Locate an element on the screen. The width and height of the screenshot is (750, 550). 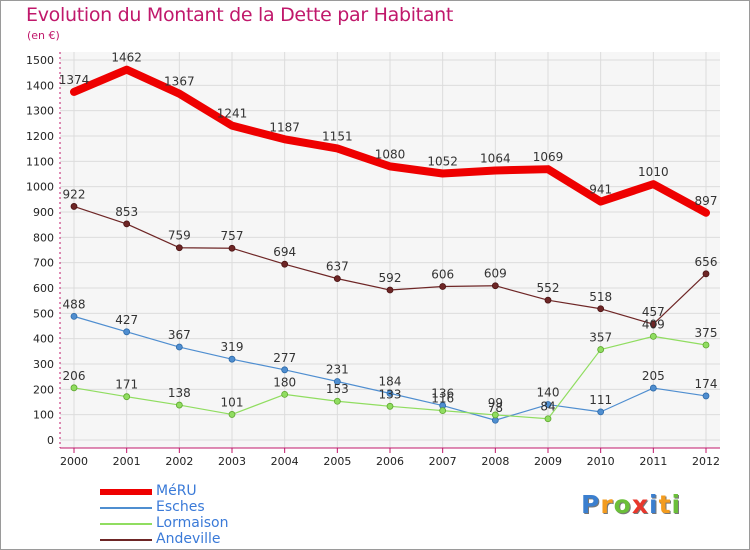
x-tick-label: 2002 is located at coordinates (179, 461).